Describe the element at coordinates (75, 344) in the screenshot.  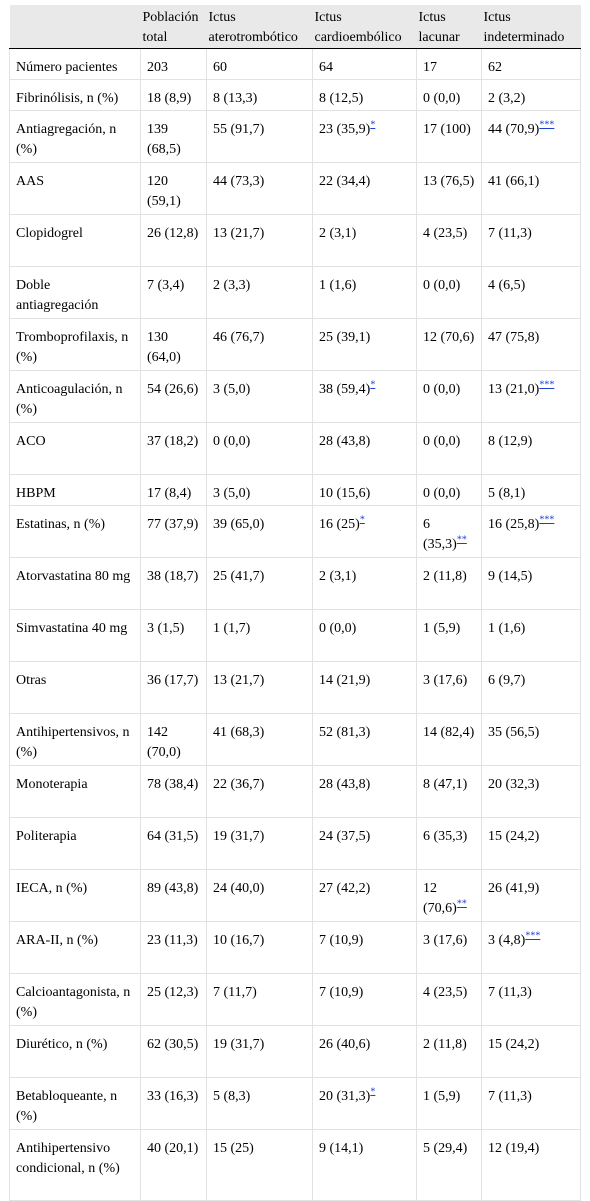
I see `row-label-cell: Tromboprofilaxis, n (%)` at that location.